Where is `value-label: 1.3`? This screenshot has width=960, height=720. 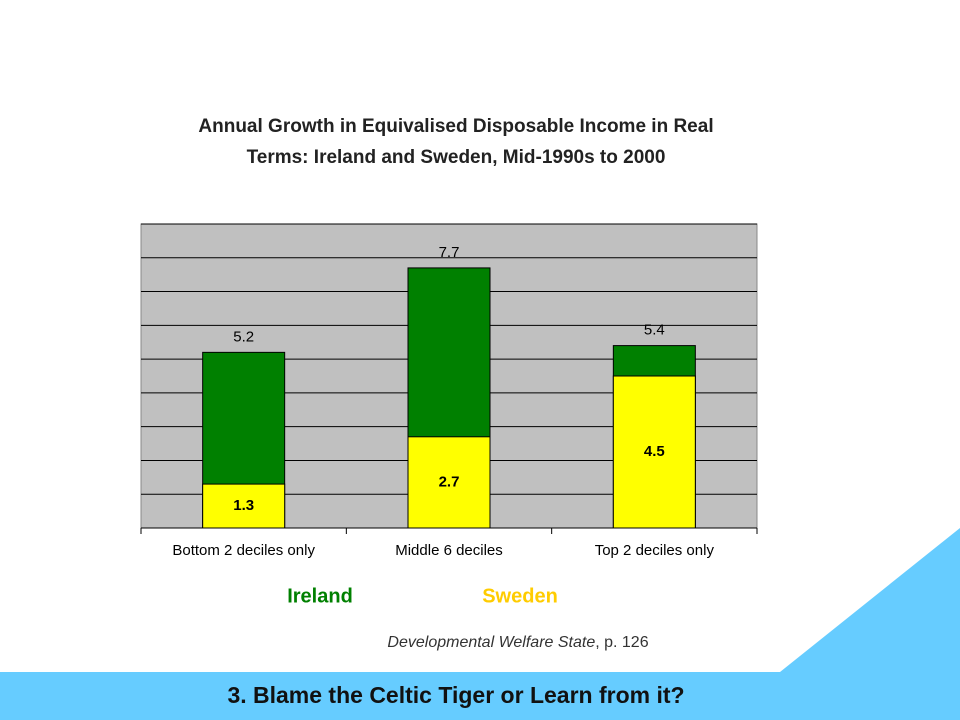
value-label: 1.3 is located at coordinates (243, 505).